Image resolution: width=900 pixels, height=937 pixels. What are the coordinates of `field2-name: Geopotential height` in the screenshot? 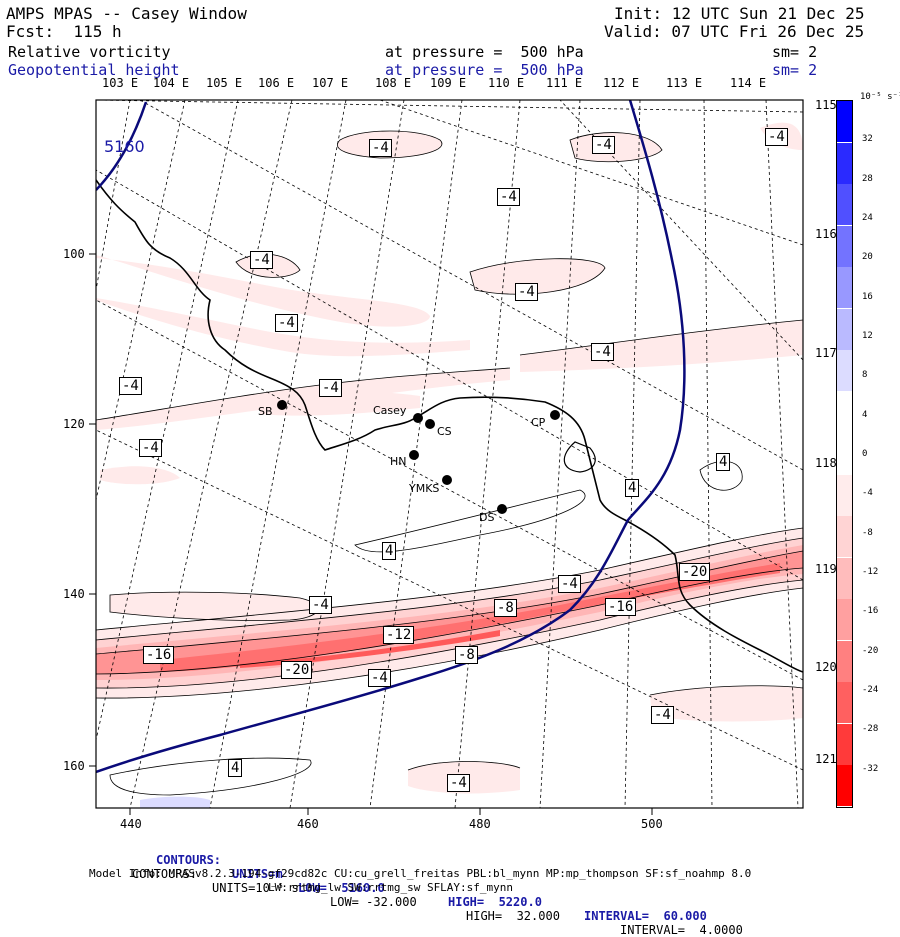 It's located at (94, 70).